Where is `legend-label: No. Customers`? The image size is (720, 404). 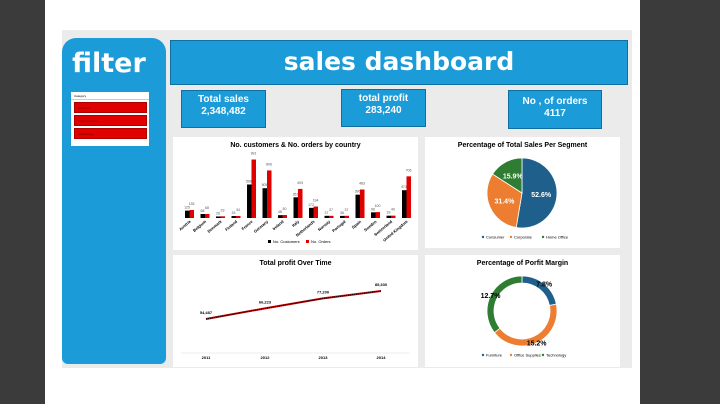
legend-label: No. Customers is located at coordinates (286, 241).